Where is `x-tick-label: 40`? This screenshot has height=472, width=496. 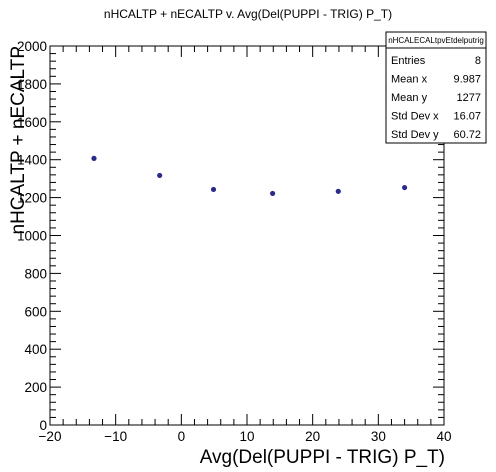
x-tick-label: 40 is located at coordinates (443, 436).